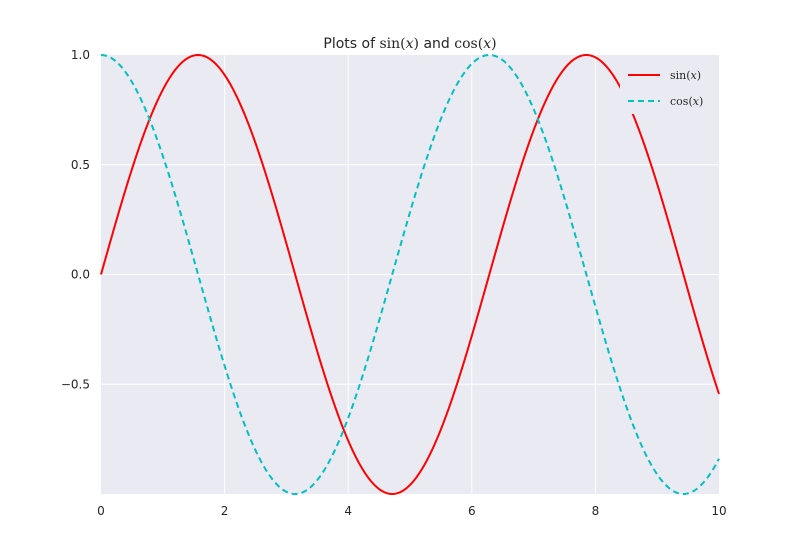 This screenshot has width=800, height=550. Describe the element at coordinates (101, 511) in the screenshot. I see `x-tick-label: 0` at that location.